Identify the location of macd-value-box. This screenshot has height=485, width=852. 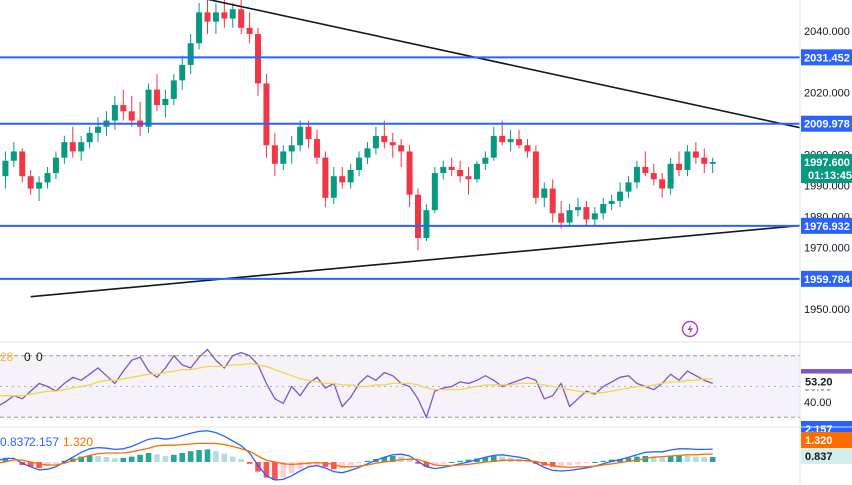
(826, 440).